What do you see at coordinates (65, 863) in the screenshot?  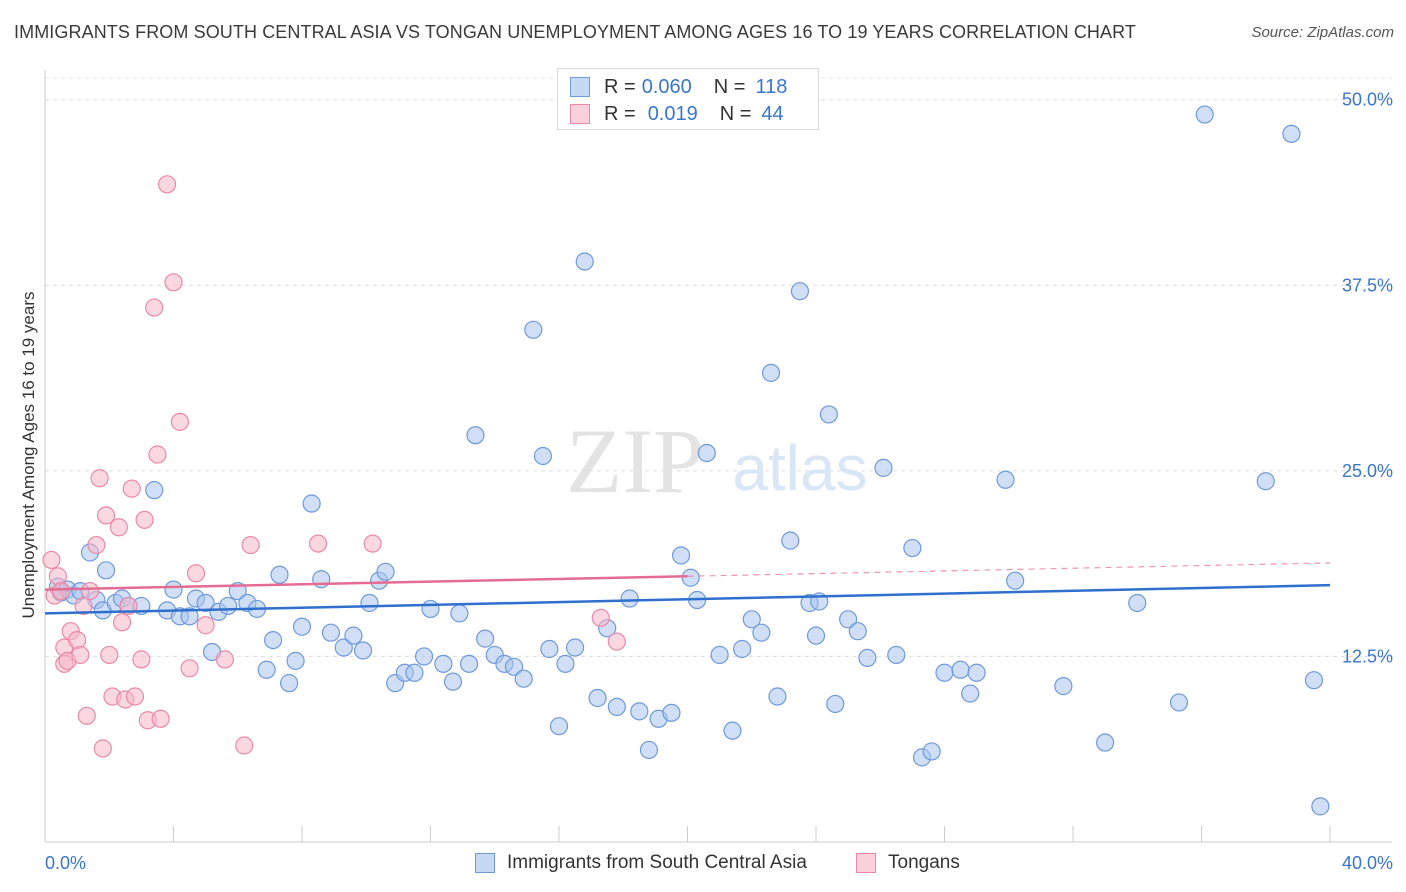 I see `x-tick-label-min: 0.0%` at bounding box center [65, 863].